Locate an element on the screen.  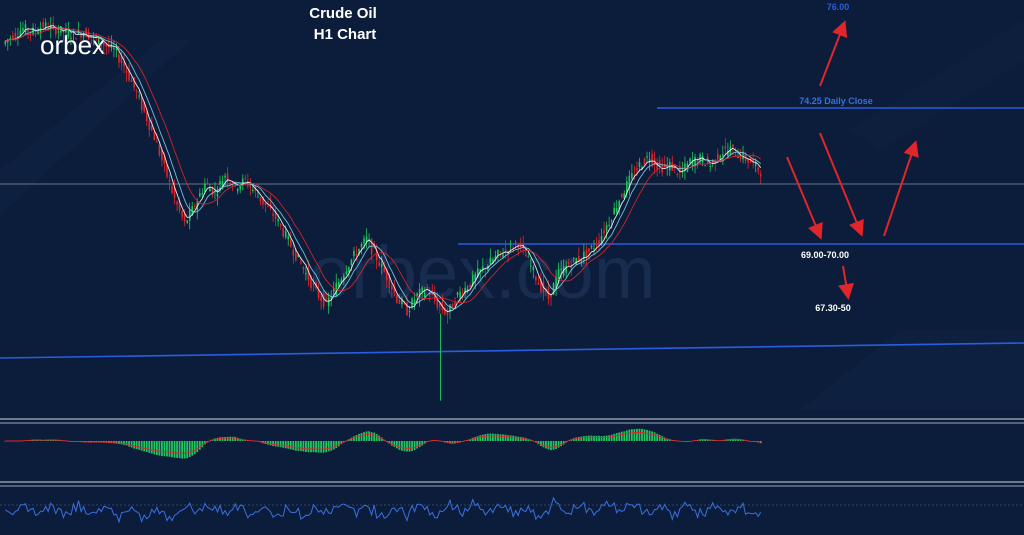
arrow-rebound-up is located at coordinates (901, 188).